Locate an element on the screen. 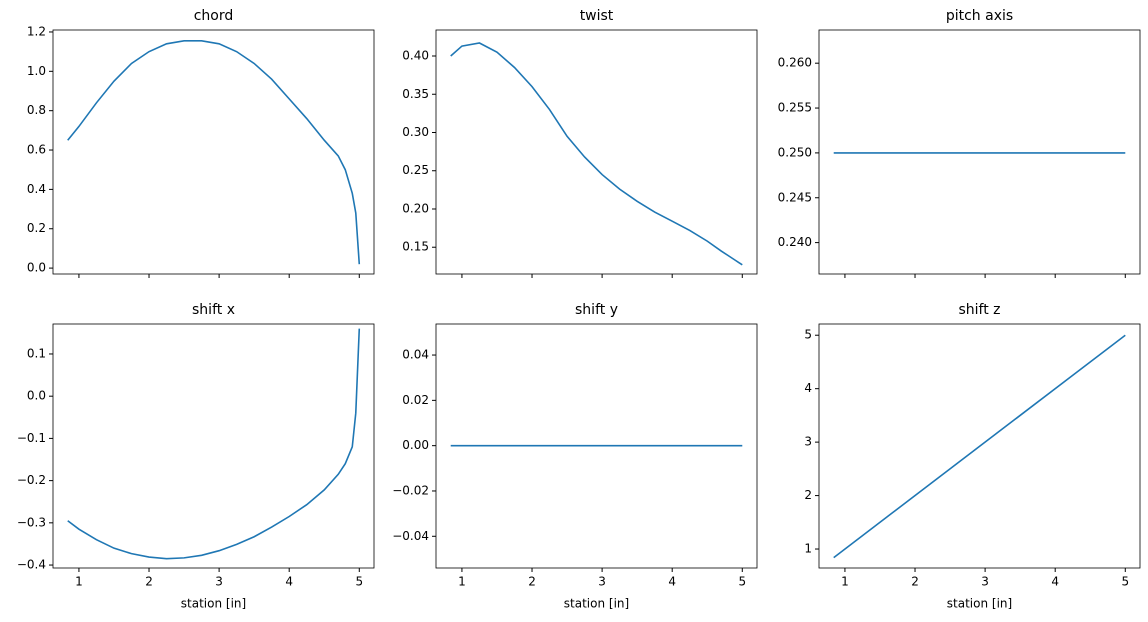  y-tick-label: 0.2 is located at coordinates (36, 228).